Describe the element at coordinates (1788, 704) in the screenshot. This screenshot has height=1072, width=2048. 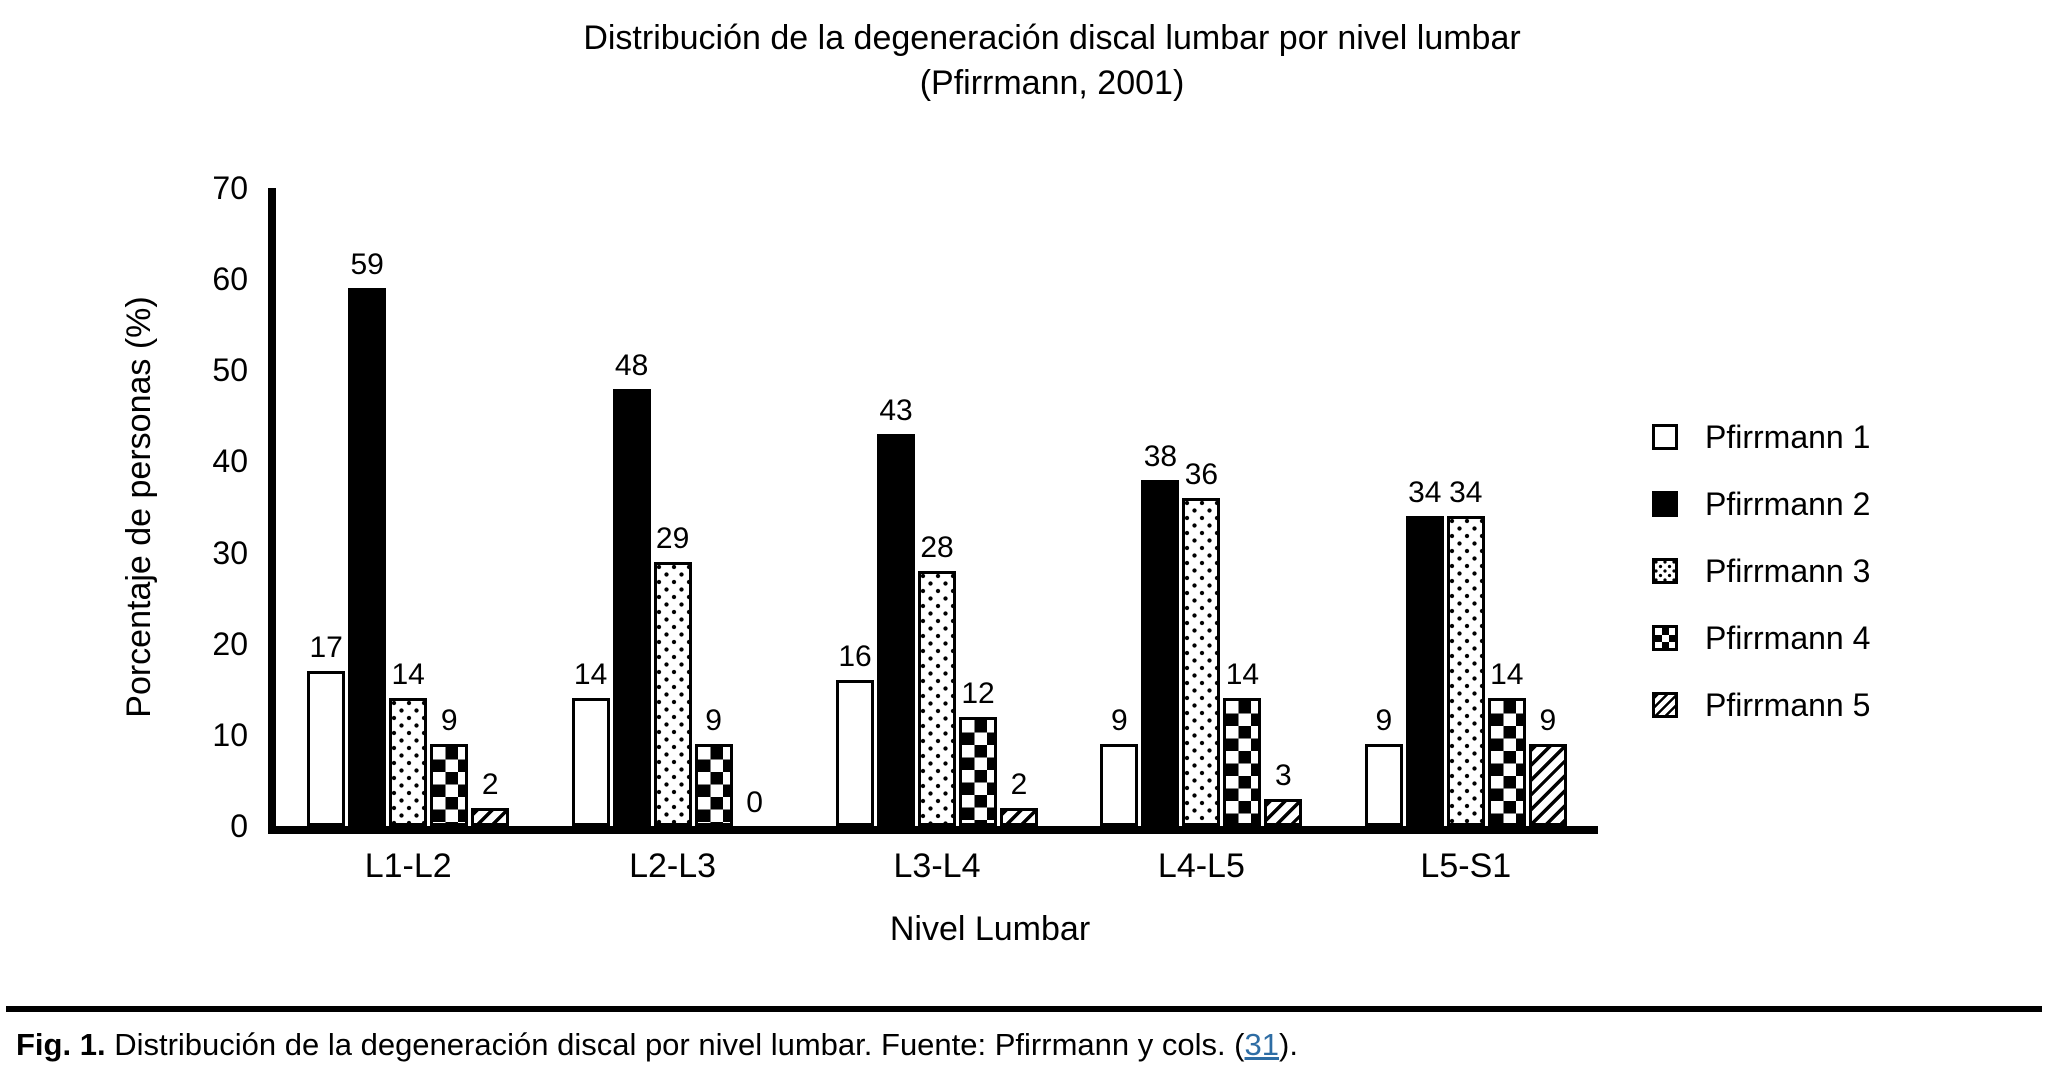
I see `legend-label: Pfirrmann 5` at that location.